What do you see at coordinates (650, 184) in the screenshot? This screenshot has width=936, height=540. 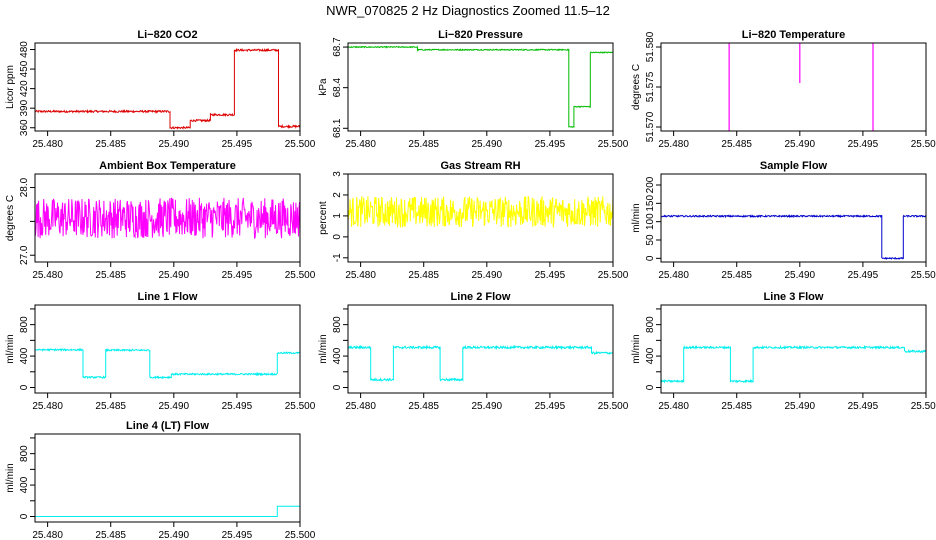 I see `y-tick-label: 200` at bounding box center [650, 184].